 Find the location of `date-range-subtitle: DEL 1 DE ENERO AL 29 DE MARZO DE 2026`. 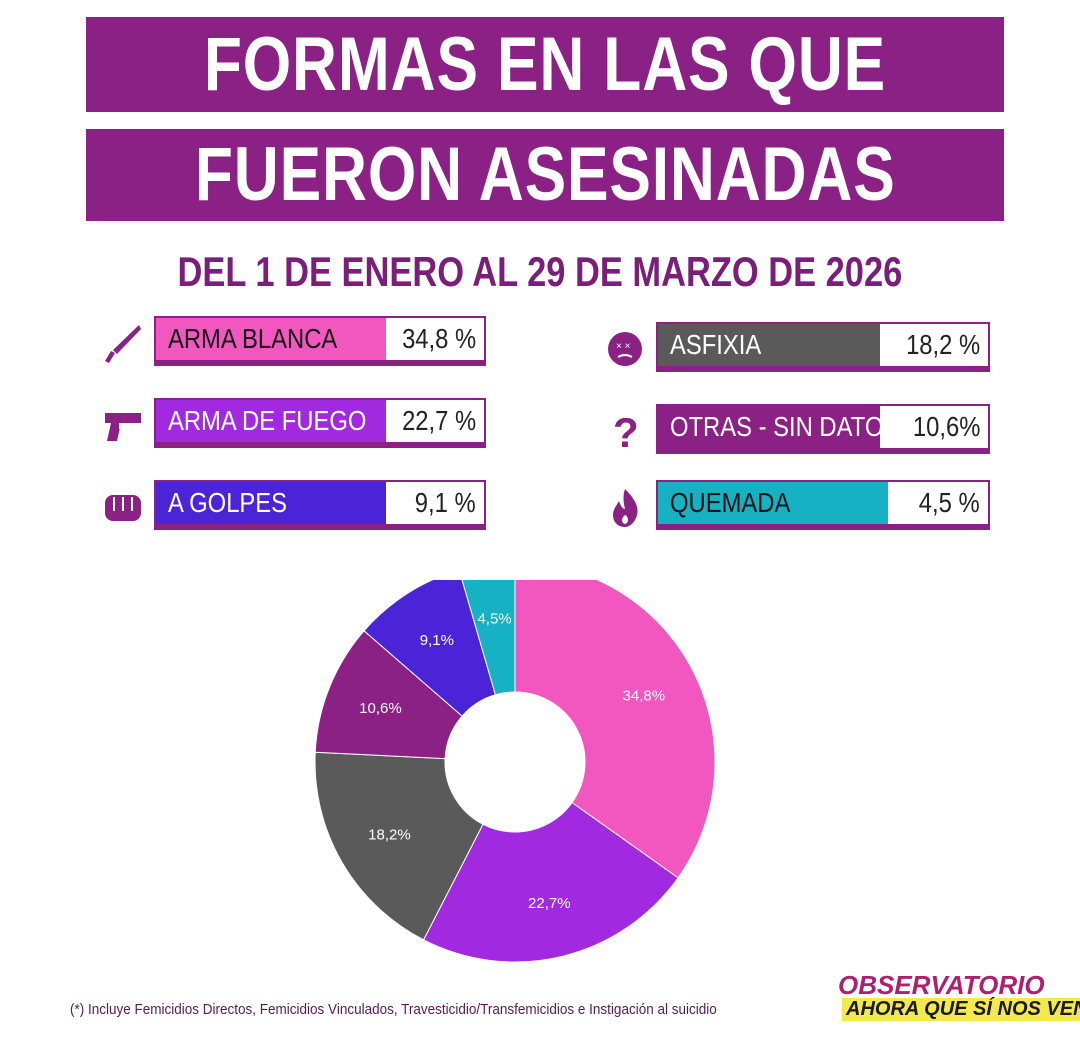

date-range-subtitle: DEL 1 DE ENERO AL 29 DE MARZO DE 2026 is located at coordinates (540, 271).